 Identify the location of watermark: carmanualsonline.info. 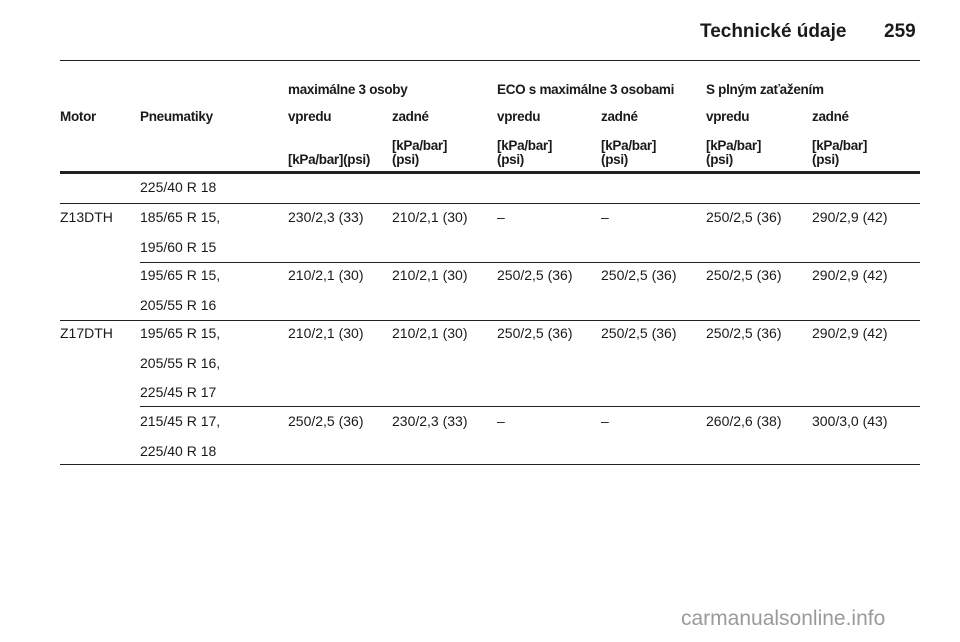
(783, 618).